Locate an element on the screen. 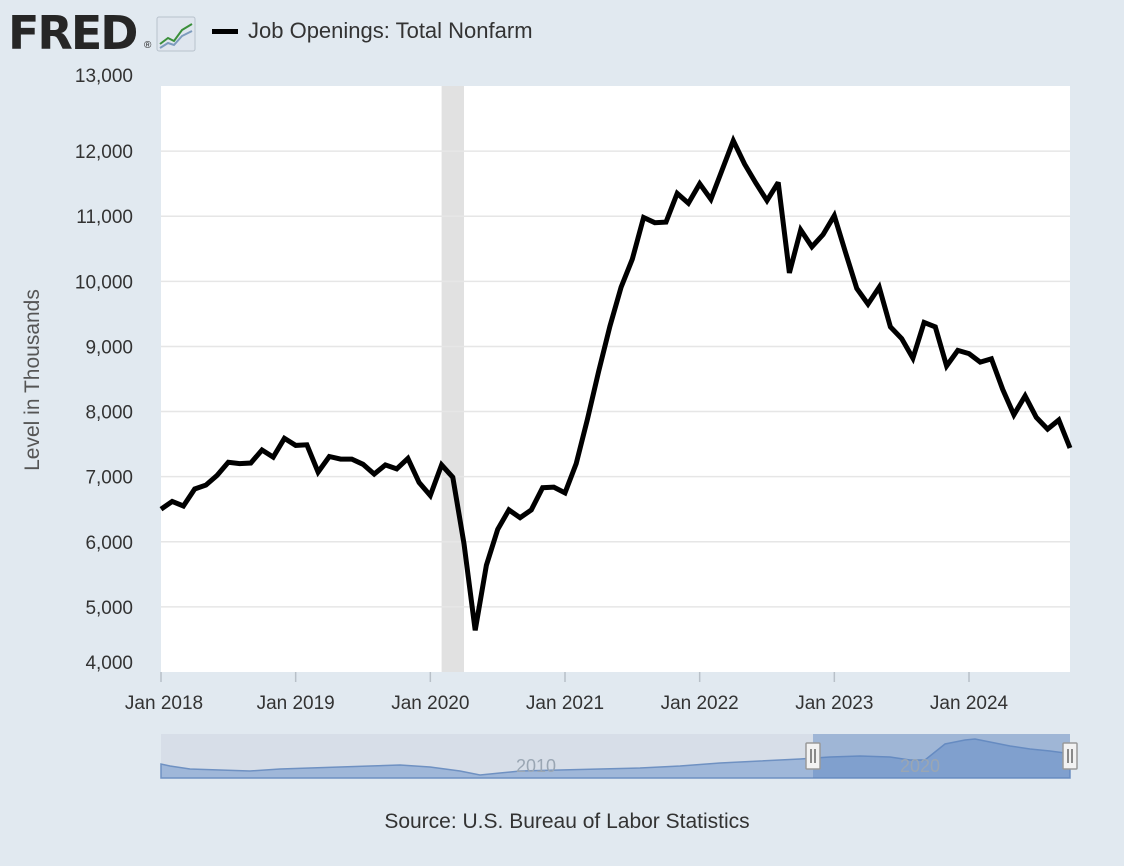 Image resolution: width=1124 pixels, height=866 pixels. legend-label: Job Openings: Total Nonfarm is located at coordinates (390, 30).